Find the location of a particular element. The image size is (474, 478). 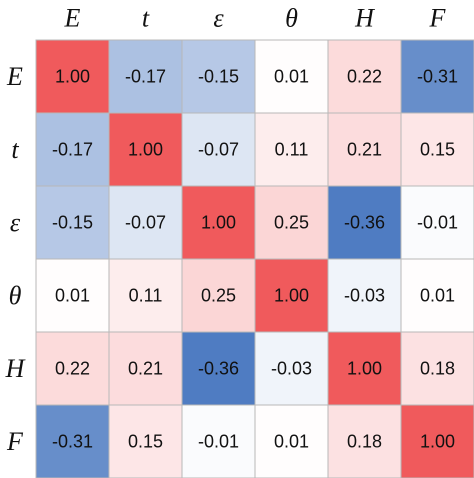

row-label: E is located at coordinates (14, 76).